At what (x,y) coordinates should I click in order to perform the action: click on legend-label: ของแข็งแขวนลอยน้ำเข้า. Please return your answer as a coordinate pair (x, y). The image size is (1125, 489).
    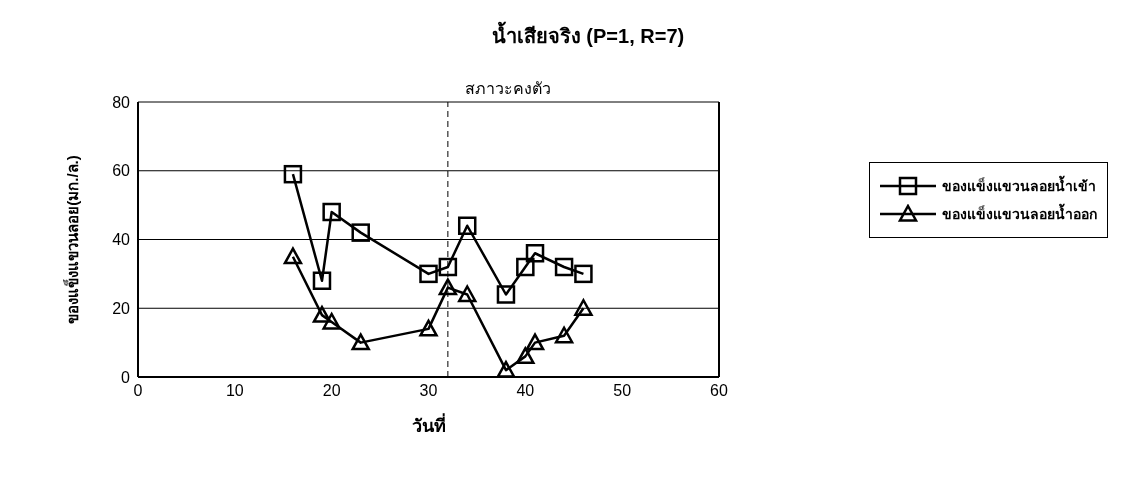
    Looking at the image, I should click on (1019, 185).